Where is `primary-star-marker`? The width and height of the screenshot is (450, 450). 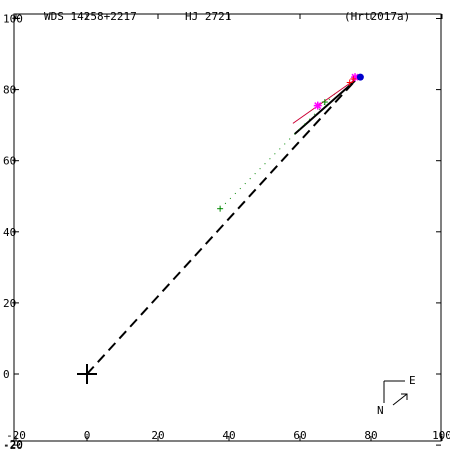 primary-star-marker is located at coordinates (87, 374).